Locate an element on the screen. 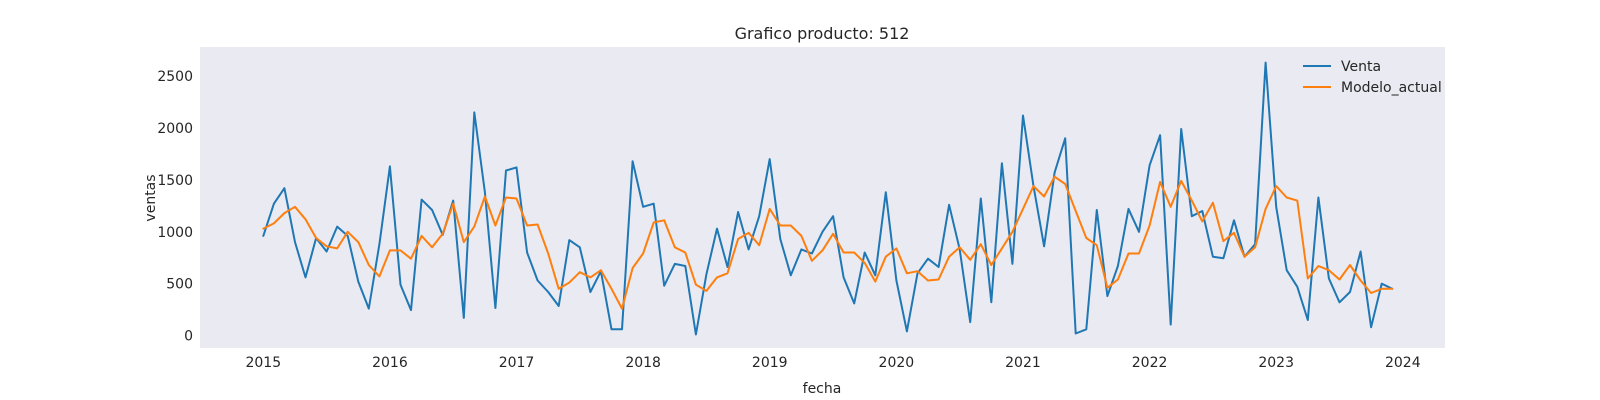  y-tick-label: 1500 is located at coordinates (175, 181).